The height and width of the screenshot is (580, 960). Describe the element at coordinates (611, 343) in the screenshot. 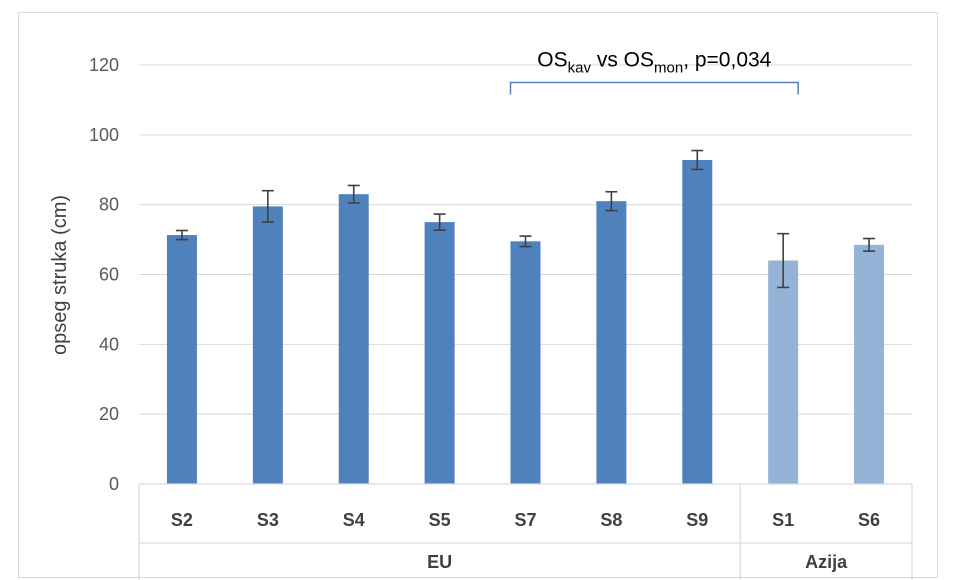

I see `bar-S8` at that location.